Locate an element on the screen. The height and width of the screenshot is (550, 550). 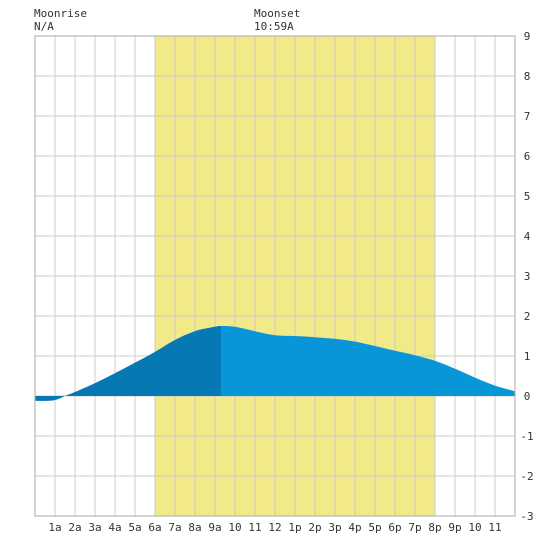
x-tick-label: 5a is located at coordinates (134, 527).